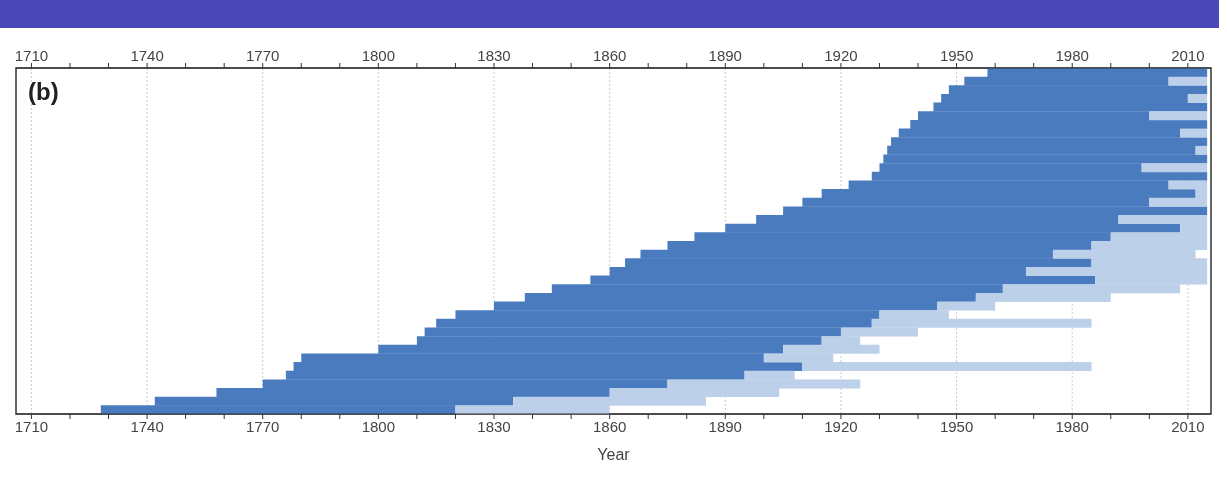  What do you see at coordinates (614, 454) in the screenshot?
I see `x-axis-title: Year` at bounding box center [614, 454].